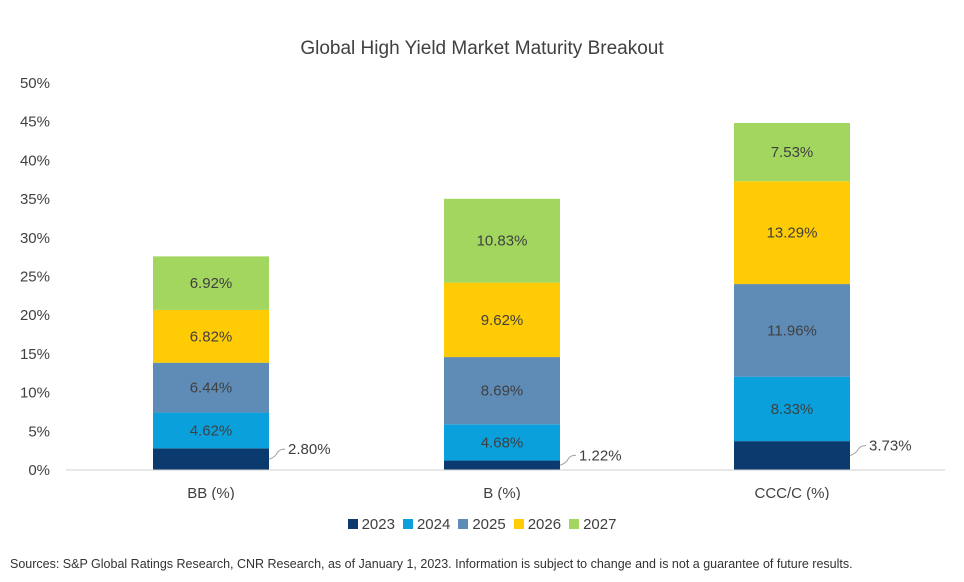  I want to click on y-axis: 0% 5% 10% 15% 20% 25% 30% 35% 40% 45% 50%, so click(35, 277).